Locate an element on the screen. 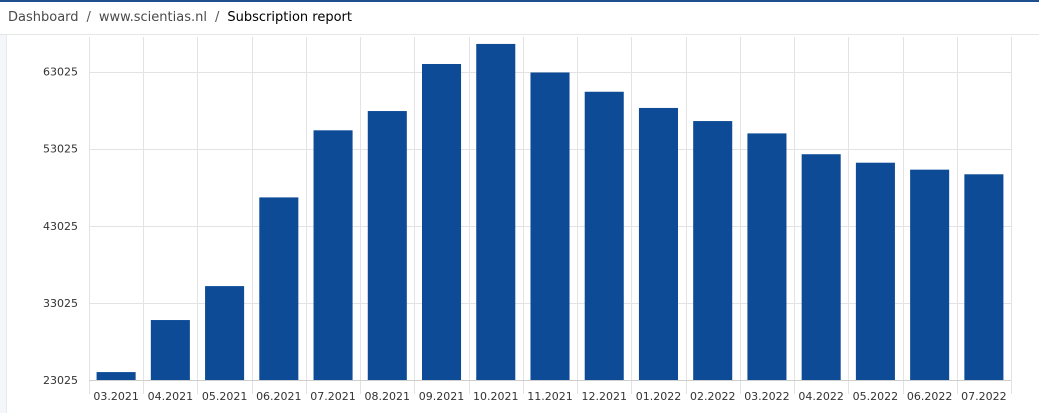 This screenshot has height=413, width=1039. bar-04.2022 is located at coordinates (821, 267).